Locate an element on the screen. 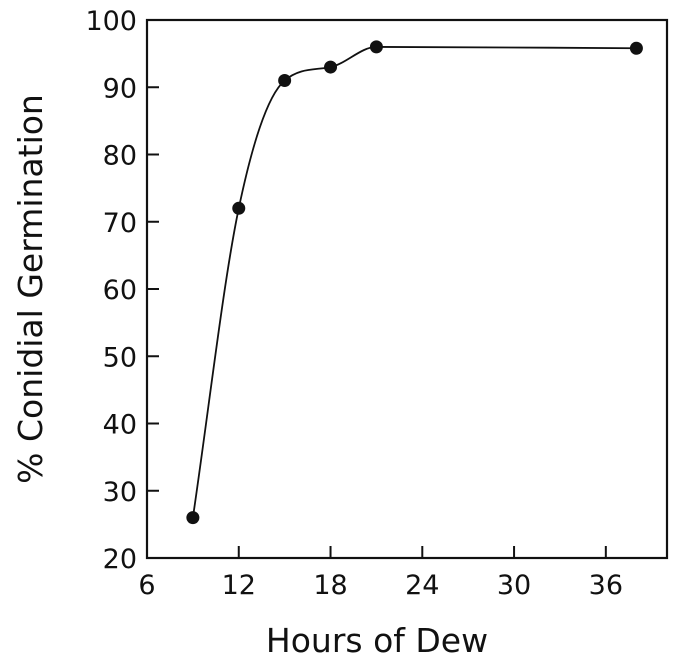 This screenshot has height=662, width=685. y-tick-label: 90 is located at coordinates (120, 88).